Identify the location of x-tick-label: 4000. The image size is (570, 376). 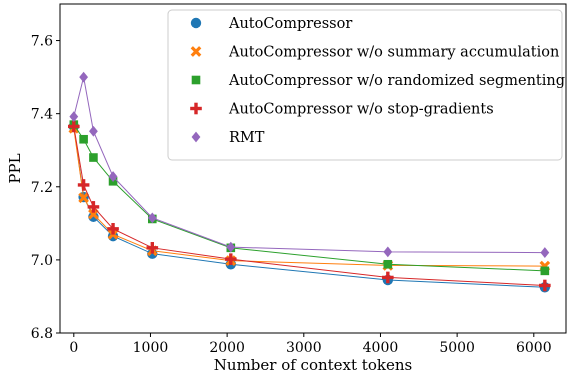
(381, 348).